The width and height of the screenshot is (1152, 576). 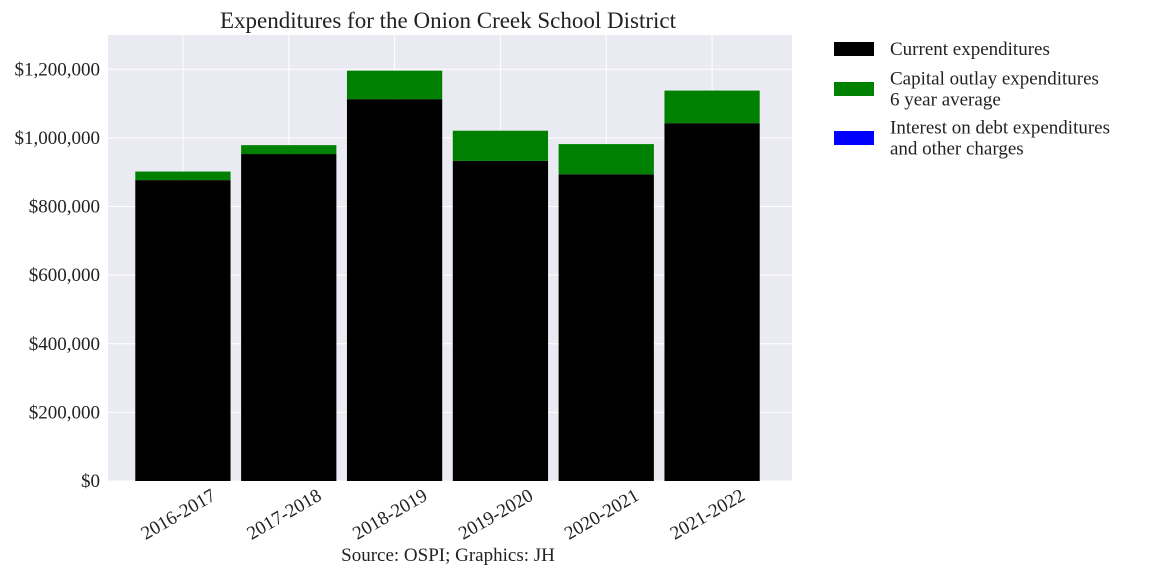 What do you see at coordinates (496, 514) in the screenshot?
I see `x-tick-label: 2019-2020` at bounding box center [496, 514].